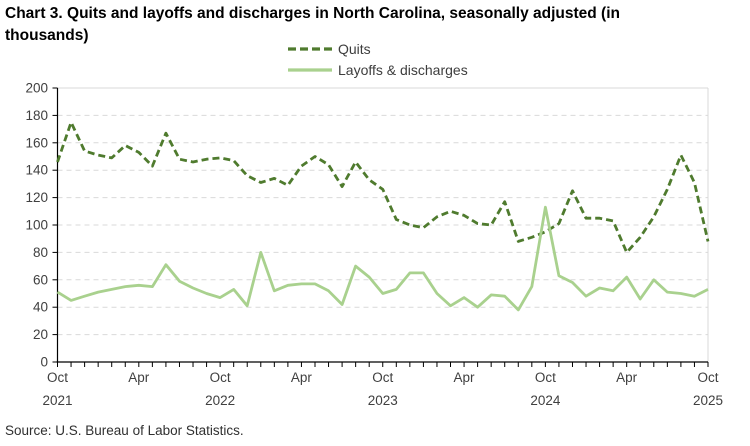 The width and height of the screenshot is (750, 446). What do you see at coordinates (40, 252) in the screenshot?
I see `y-tick-label: 80` at bounding box center [40, 252].